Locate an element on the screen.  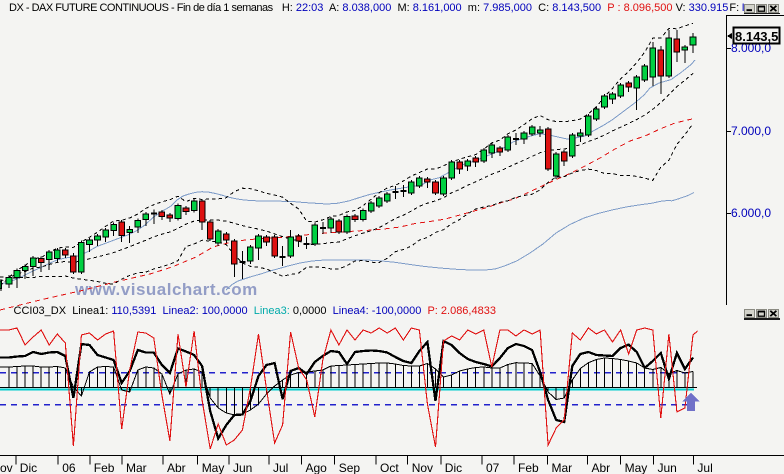
svg-text: ov is located at coordinates (6, 467).